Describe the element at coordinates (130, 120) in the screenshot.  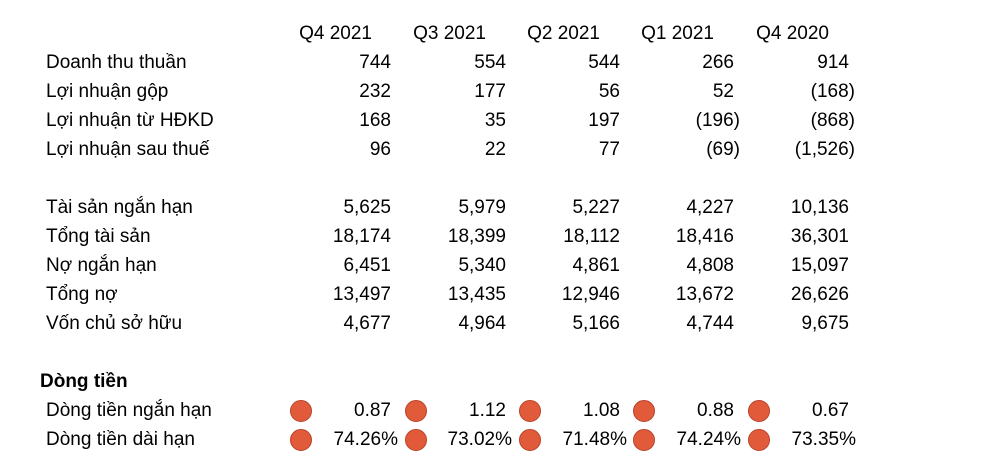
I see `row-label: Lợi nhuận từ HĐKD` at that location.